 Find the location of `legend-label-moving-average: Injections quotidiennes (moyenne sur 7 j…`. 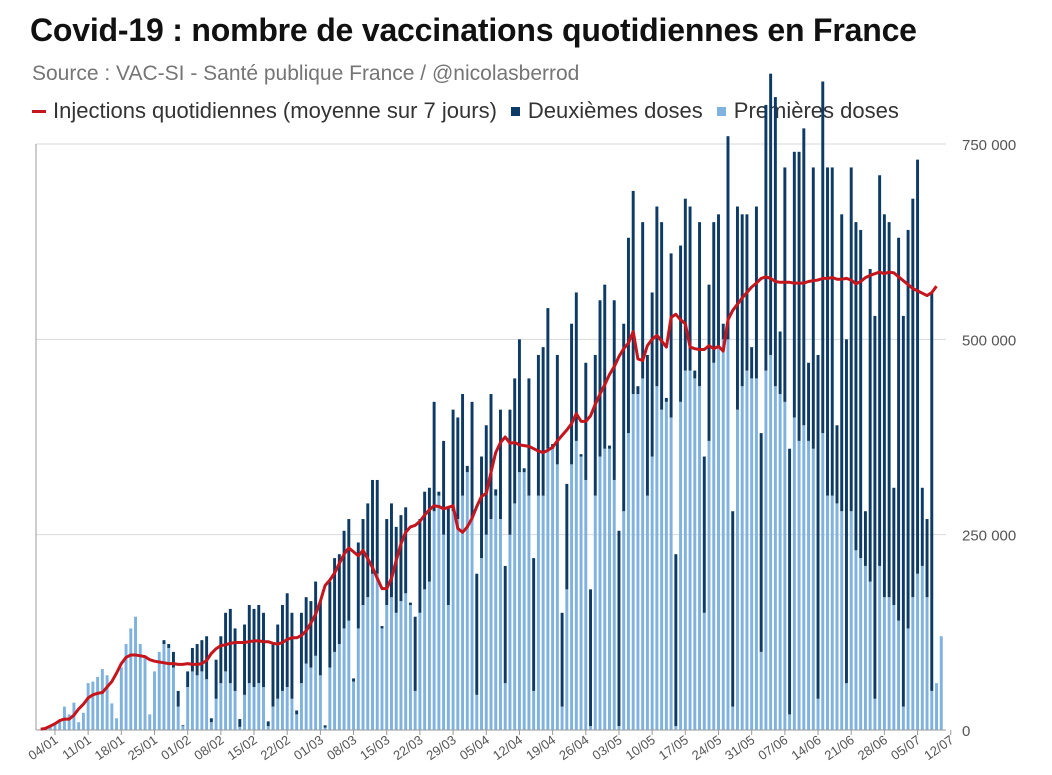

legend-label-moving-average: Injections quotidiennes (moyenne sur 7 j… is located at coordinates (275, 110).